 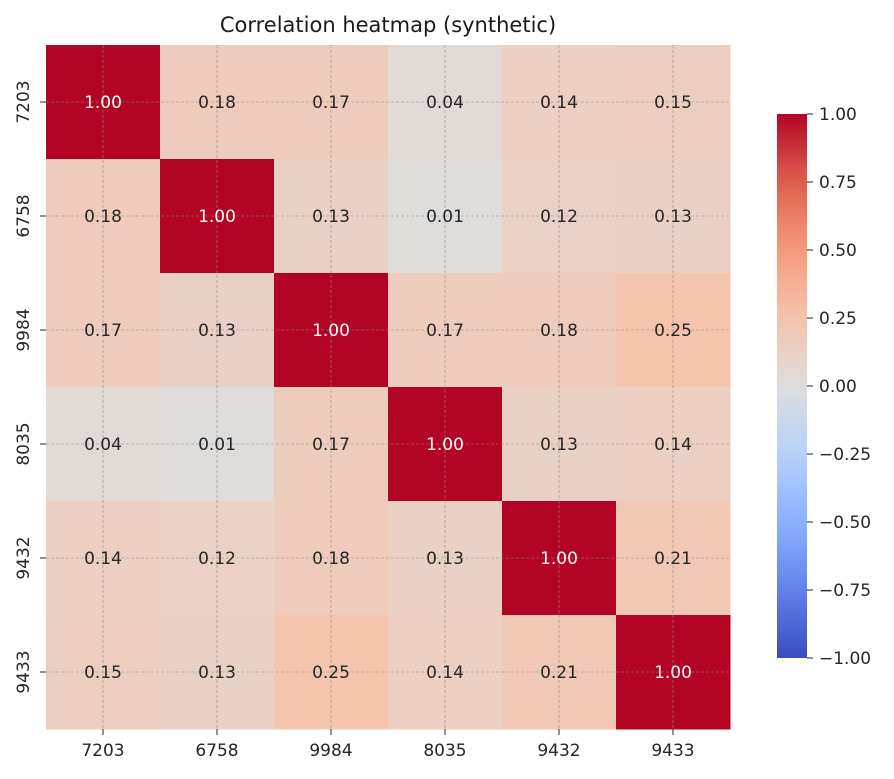 I want to click on y-tick-label: 7203, so click(x=24, y=101).